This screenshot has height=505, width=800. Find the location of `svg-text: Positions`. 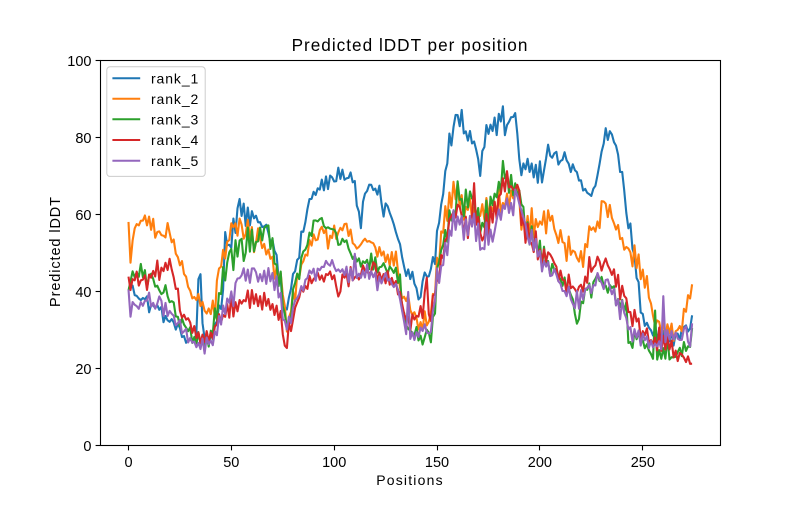

svg-text: Positions is located at coordinates (410, 480).